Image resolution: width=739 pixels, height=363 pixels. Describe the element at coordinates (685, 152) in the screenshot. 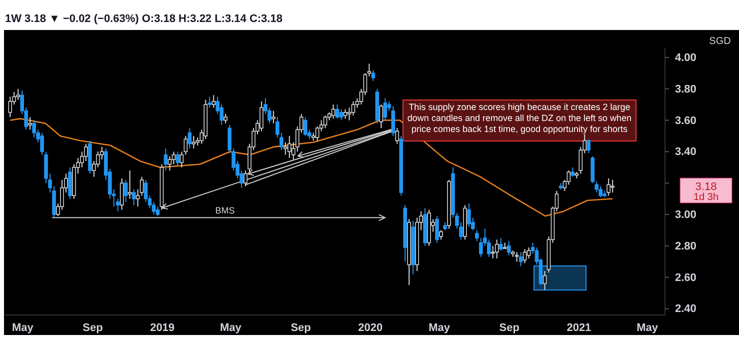

I see `y-tick-label: 3.40` at that location.